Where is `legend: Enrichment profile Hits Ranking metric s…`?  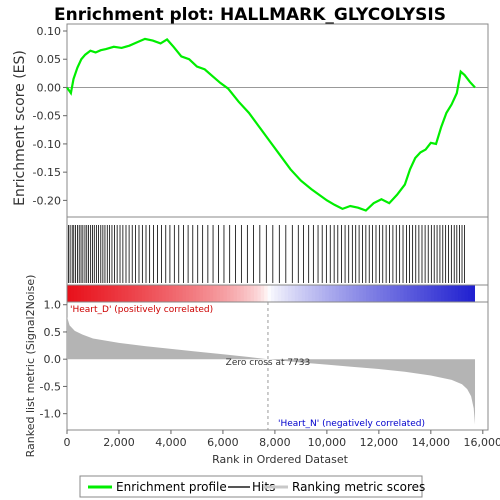 legend: Enrichment profile Hits Ranking metric s… is located at coordinates (252, 486).